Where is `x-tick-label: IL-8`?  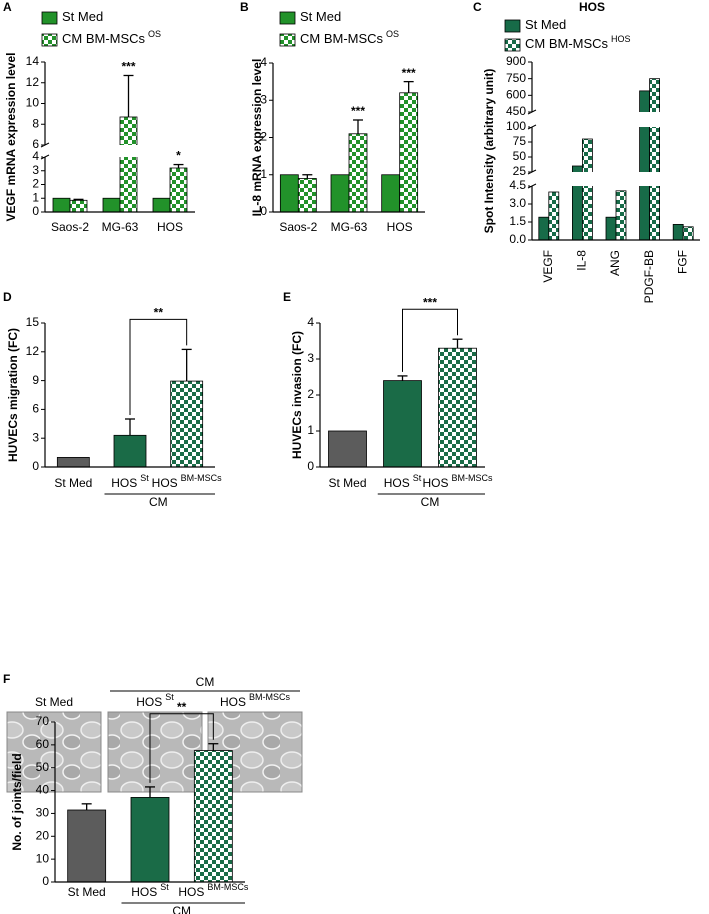
x-tick-label: IL-8 is located at coordinates (582, 260).